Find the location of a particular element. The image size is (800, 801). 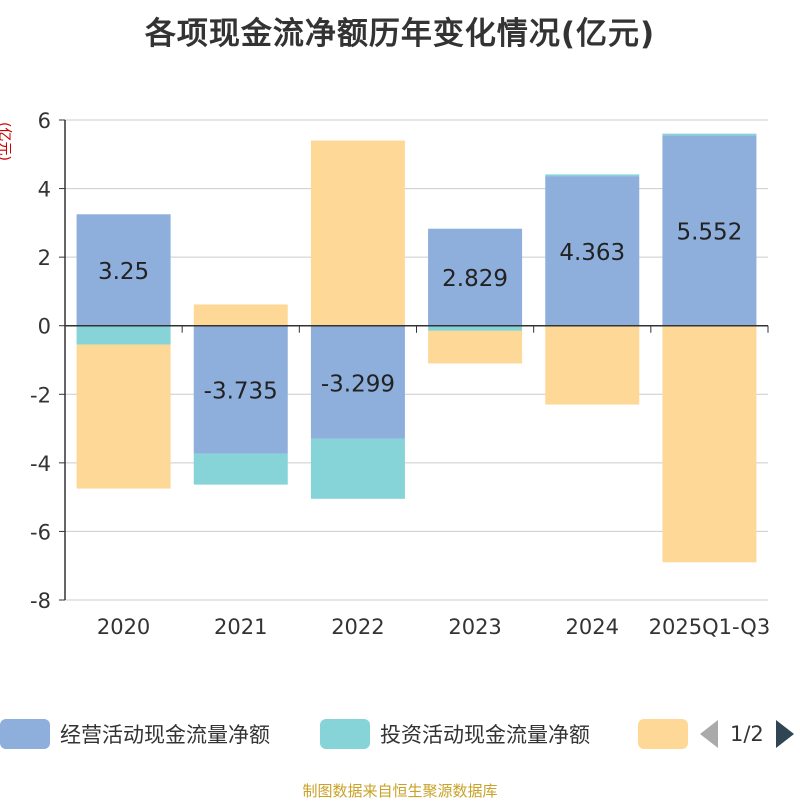

bar-series-0-2021 is located at coordinates (240, 389).